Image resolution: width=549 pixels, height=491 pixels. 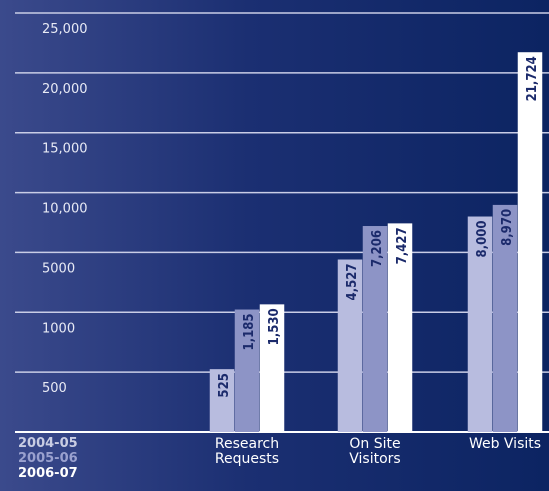 I want to click on value-label: 8,000, so click(x=482, y=239).